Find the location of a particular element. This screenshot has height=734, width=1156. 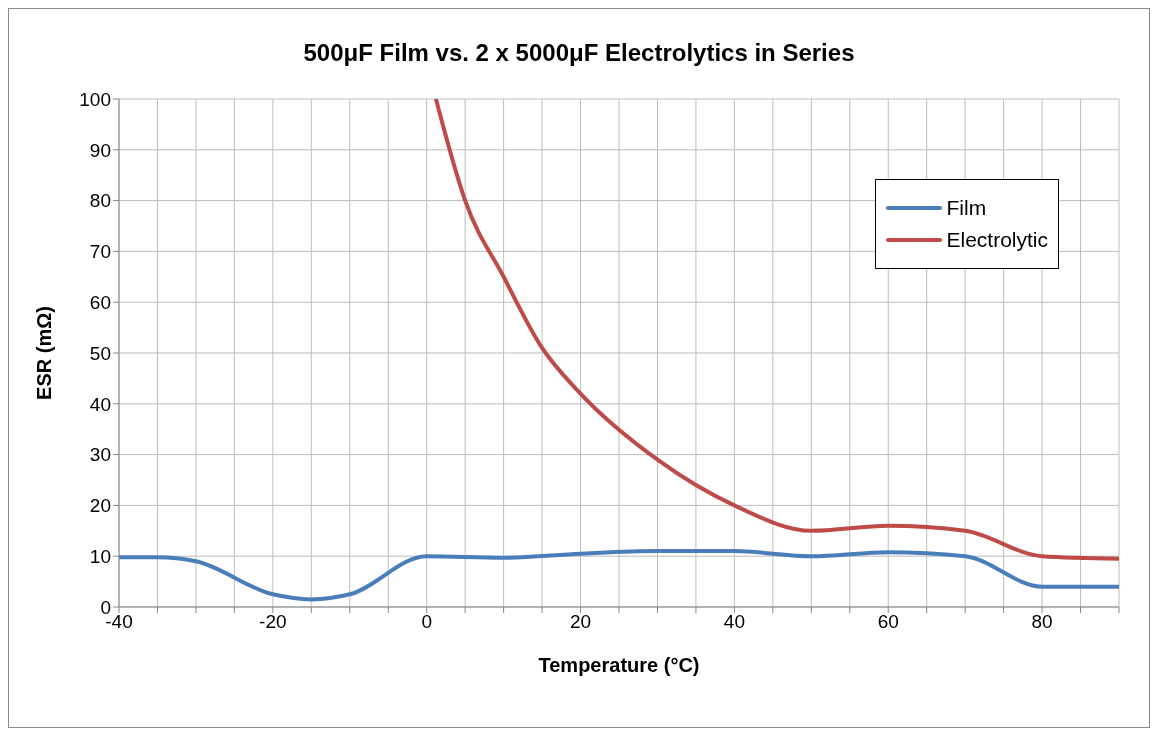

y-tick-label: 30 is located at coordinates (100, 455).